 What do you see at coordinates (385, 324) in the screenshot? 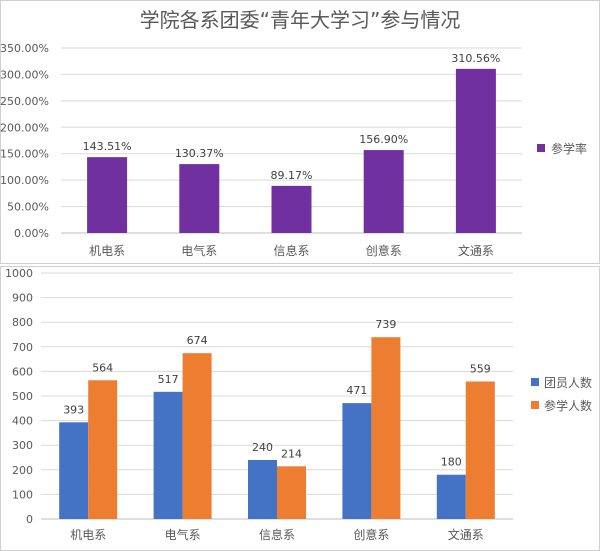
I see `bottom-data-label: 739` at bounding box center [385, 324].